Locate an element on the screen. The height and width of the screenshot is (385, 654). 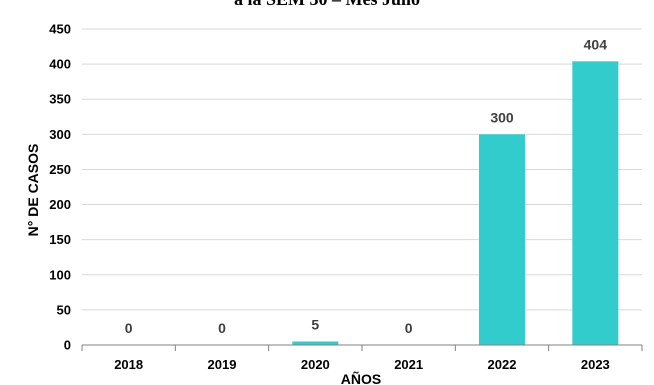
data-label-2018: 0 is located at coordinates (129, 328).